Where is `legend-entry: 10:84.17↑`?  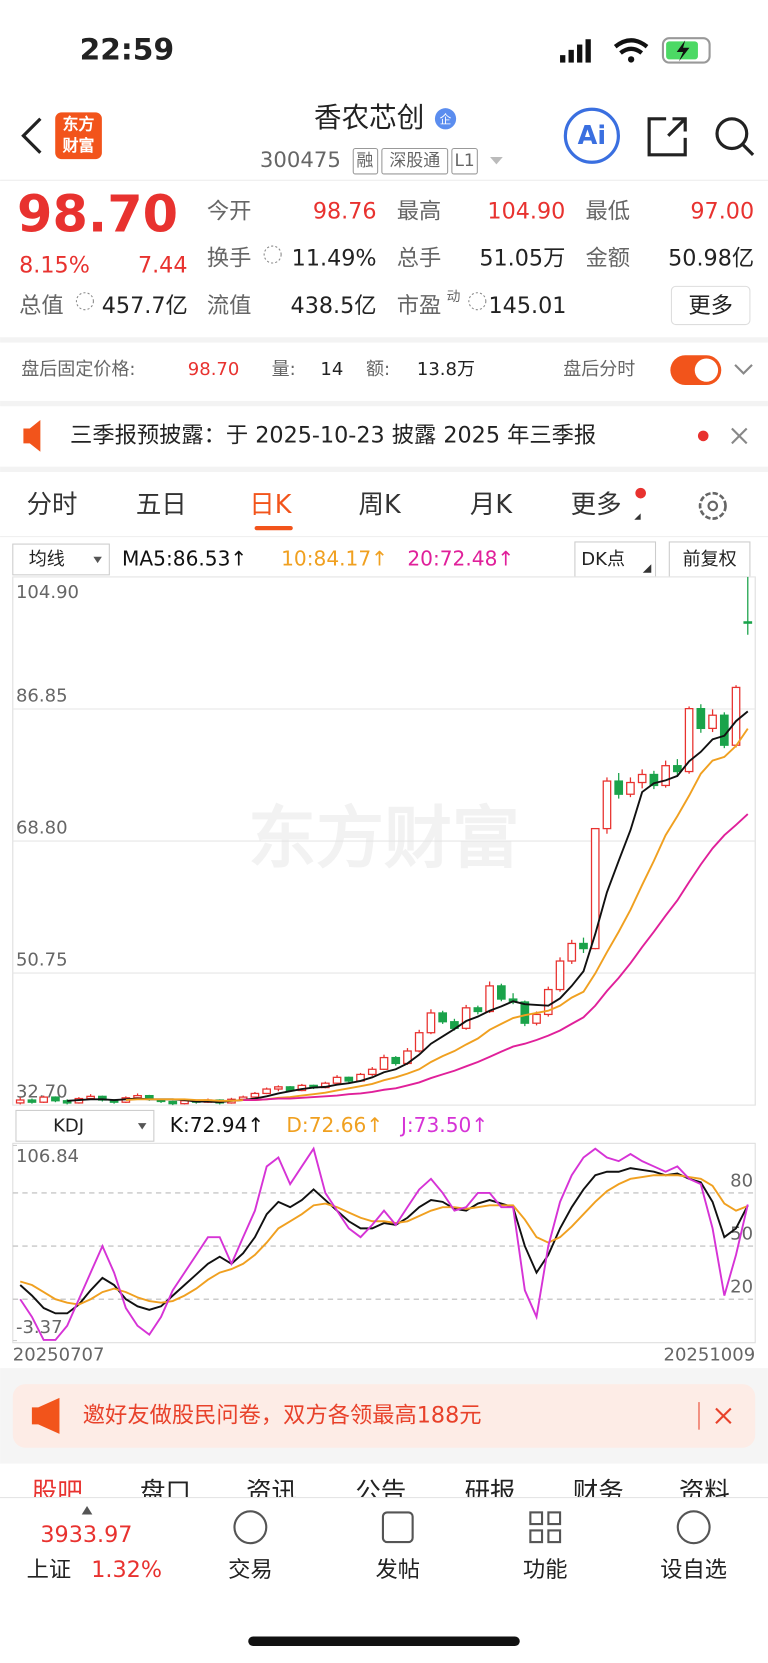
legend-entry: 10:84.17↑ is located at coordinates (334, 558).